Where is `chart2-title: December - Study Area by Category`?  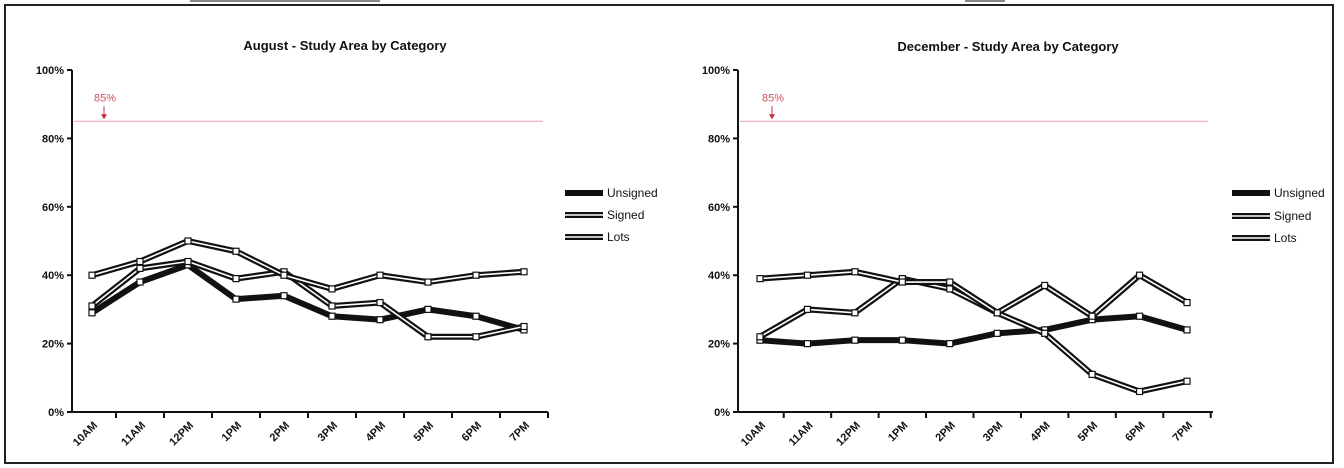 chart2-title: December - Study Area by Category is located at coordinates (1008, 46).